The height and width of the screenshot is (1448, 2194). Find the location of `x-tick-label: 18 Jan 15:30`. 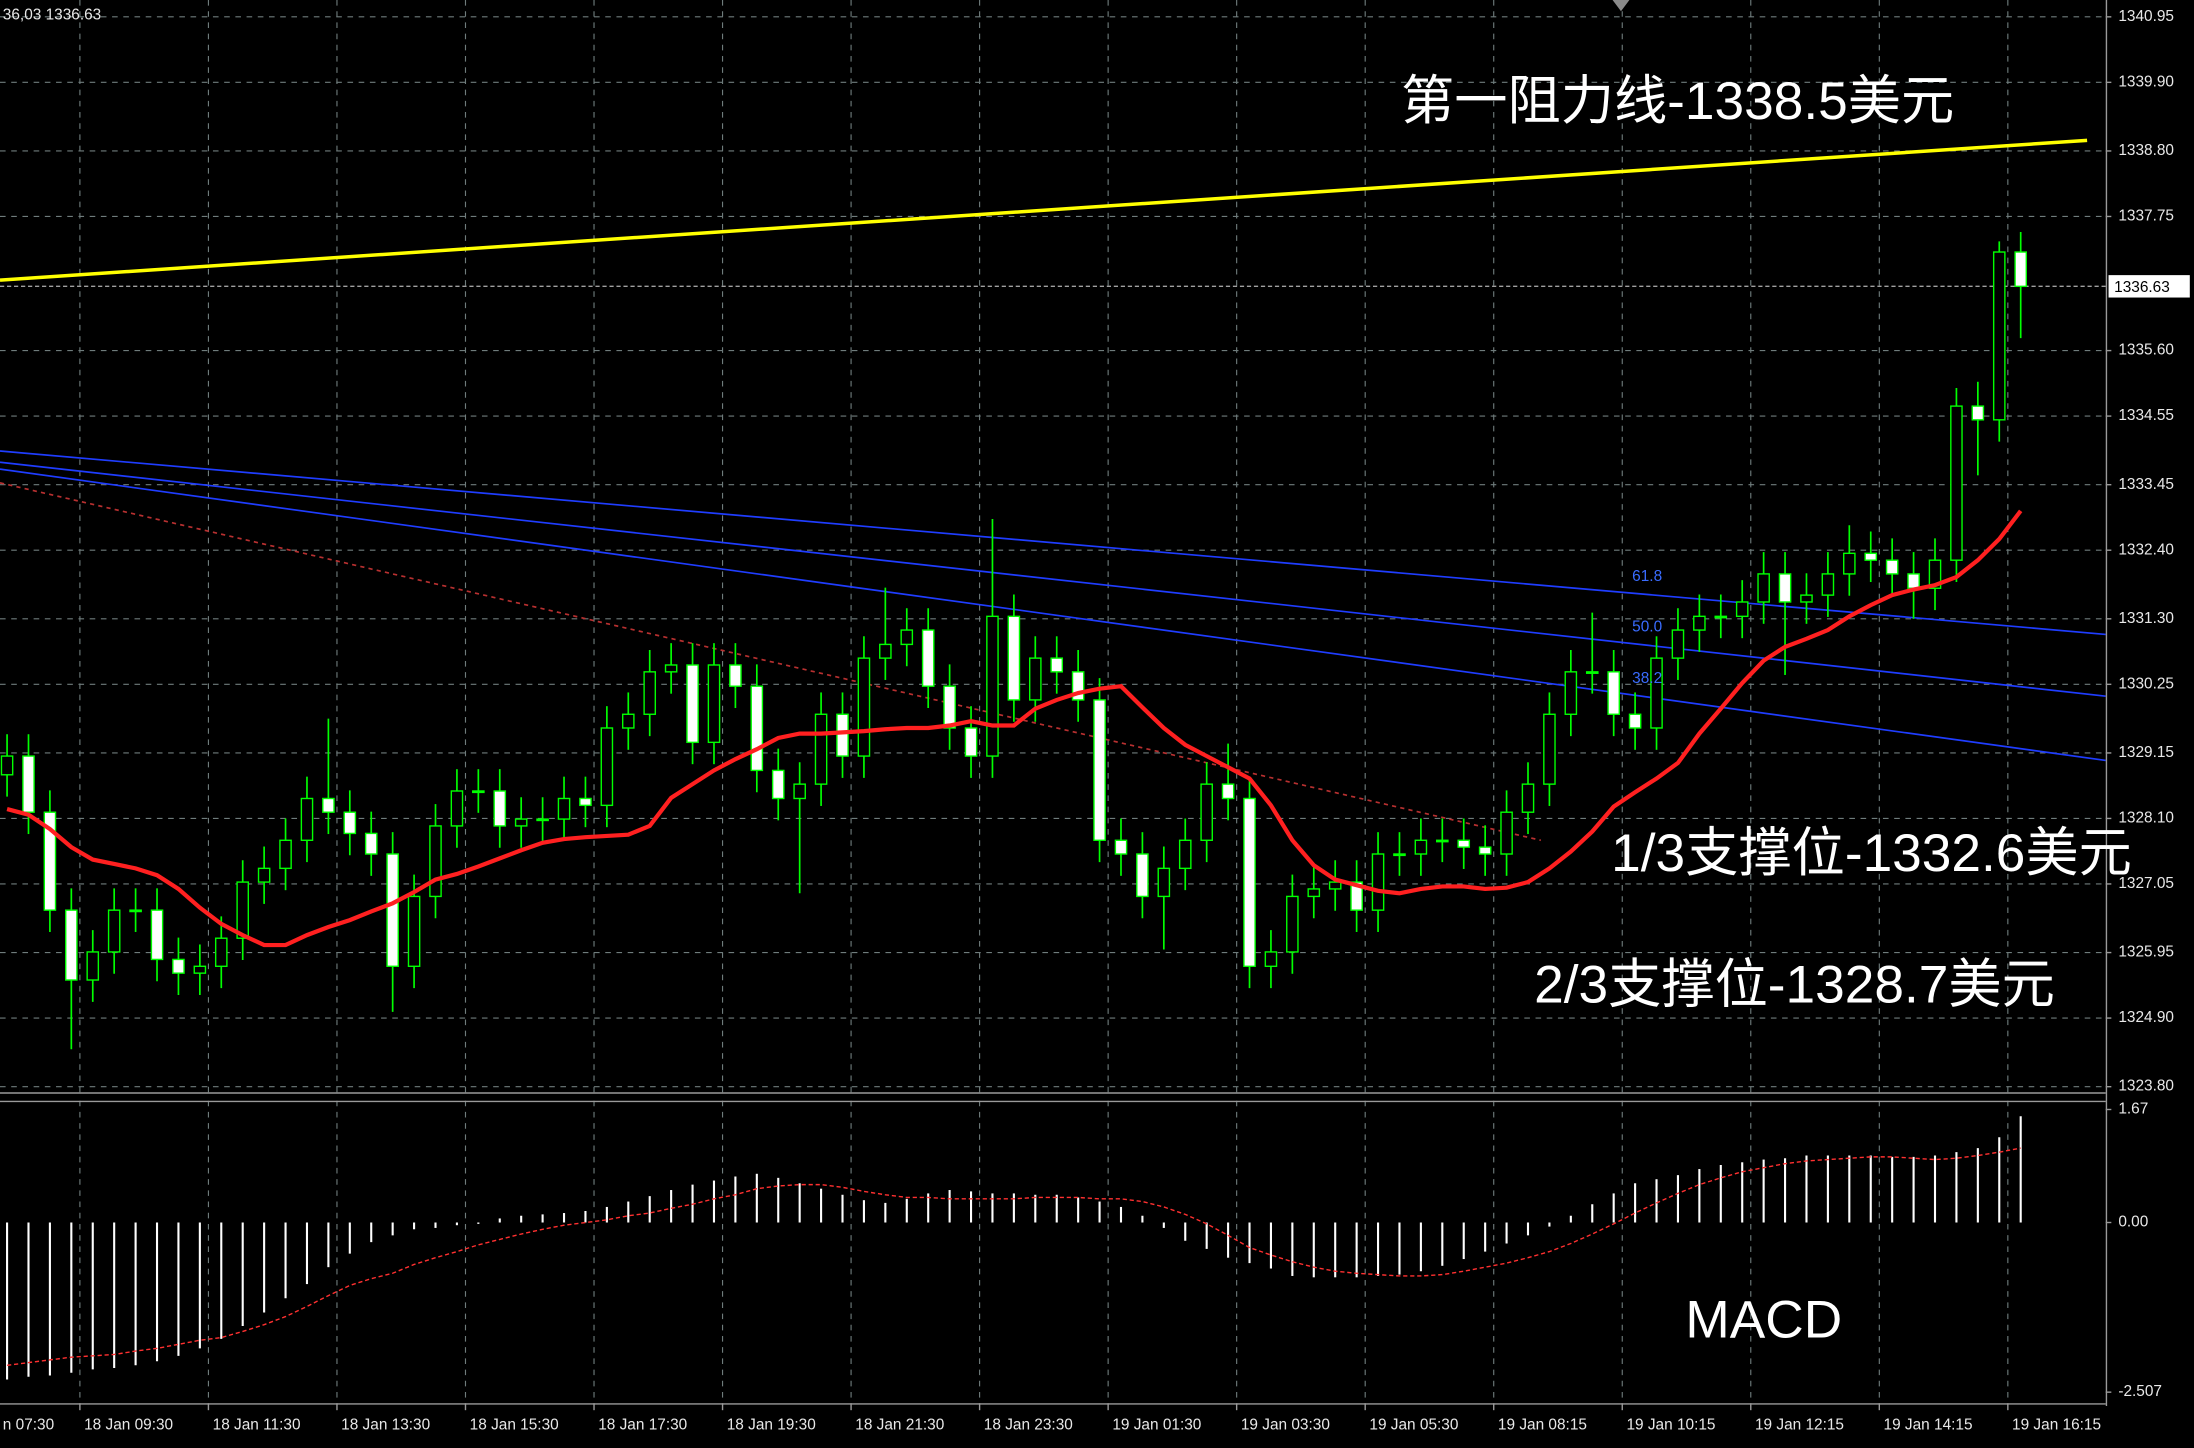

x-tick-label: 18 Jan 15:30 is located at coordinates (514, 1425).